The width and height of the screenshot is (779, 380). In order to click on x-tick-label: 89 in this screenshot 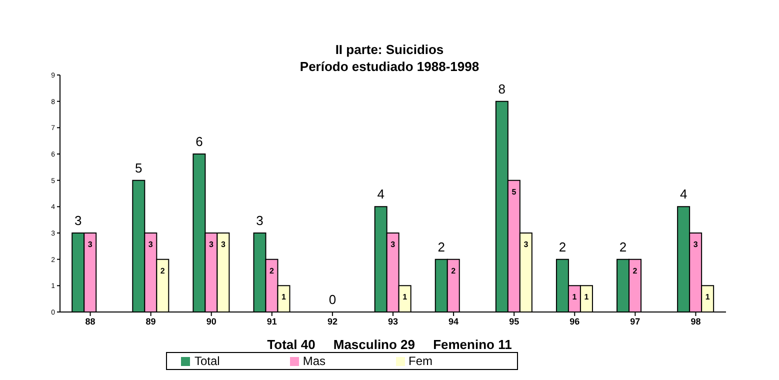, I will do `click(151, 321)`.